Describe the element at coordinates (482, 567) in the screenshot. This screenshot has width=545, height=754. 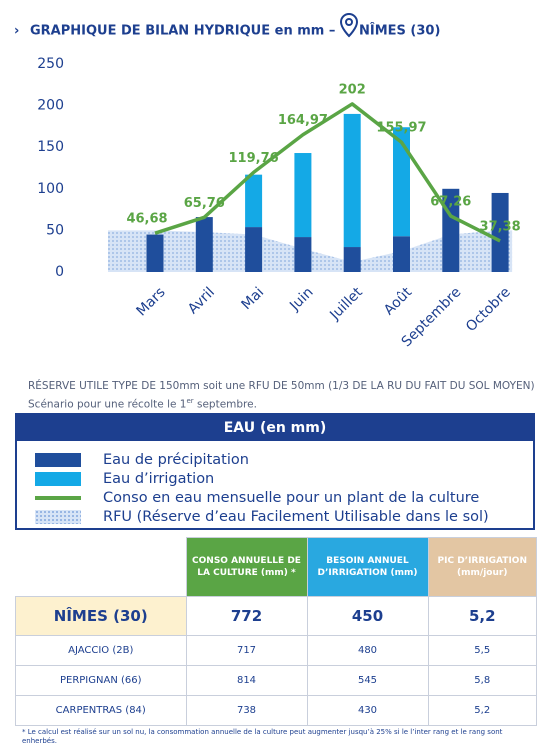
I see `header-cell: PIC D’IRRIGATION (mm/jour)` at that location.